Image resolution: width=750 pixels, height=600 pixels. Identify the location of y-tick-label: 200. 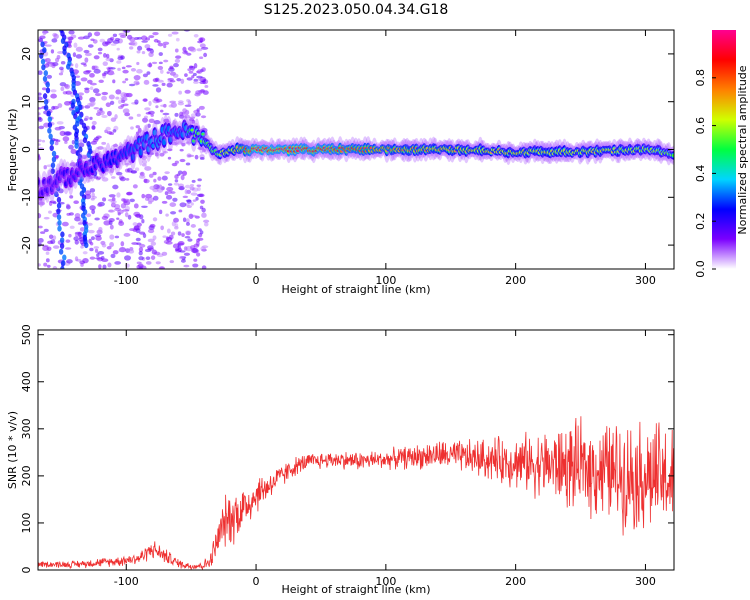
(26, 475).